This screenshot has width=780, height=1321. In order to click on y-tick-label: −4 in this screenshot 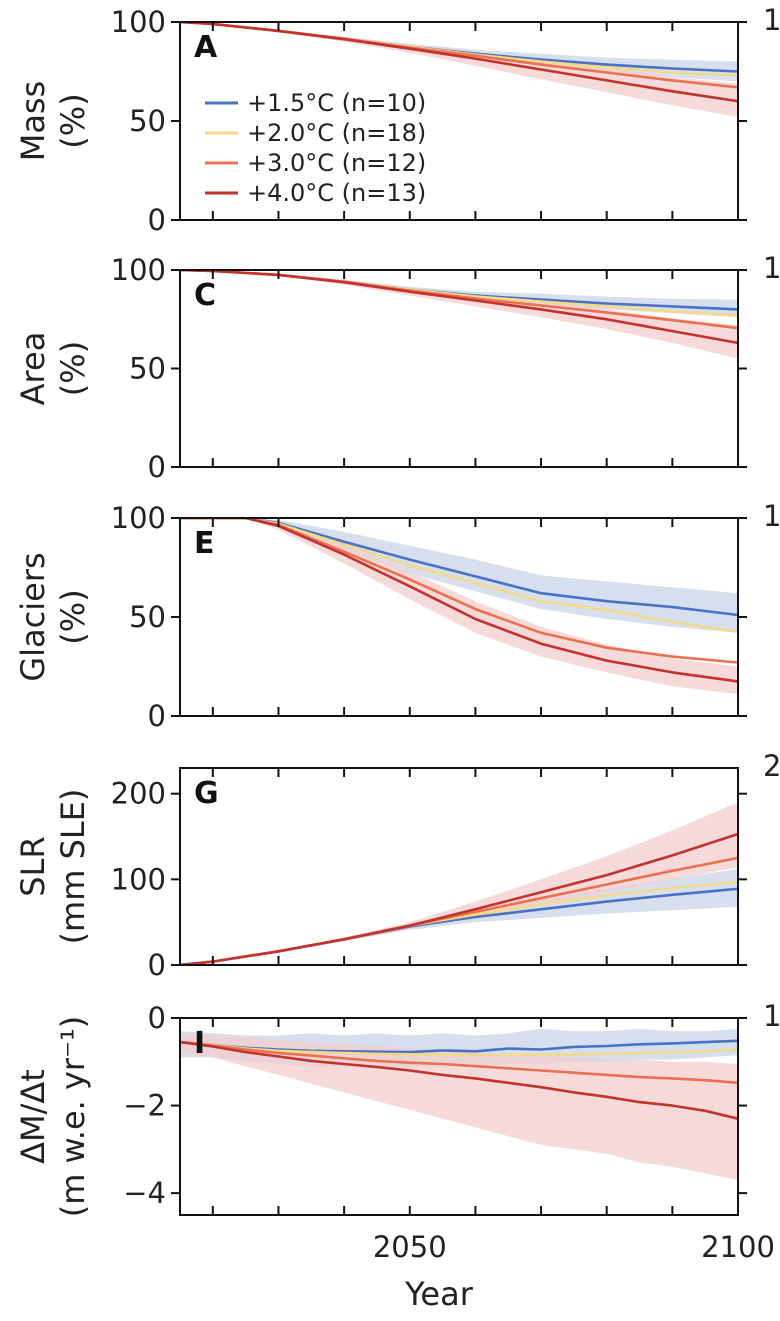, I will do `click(144, 1193)`.